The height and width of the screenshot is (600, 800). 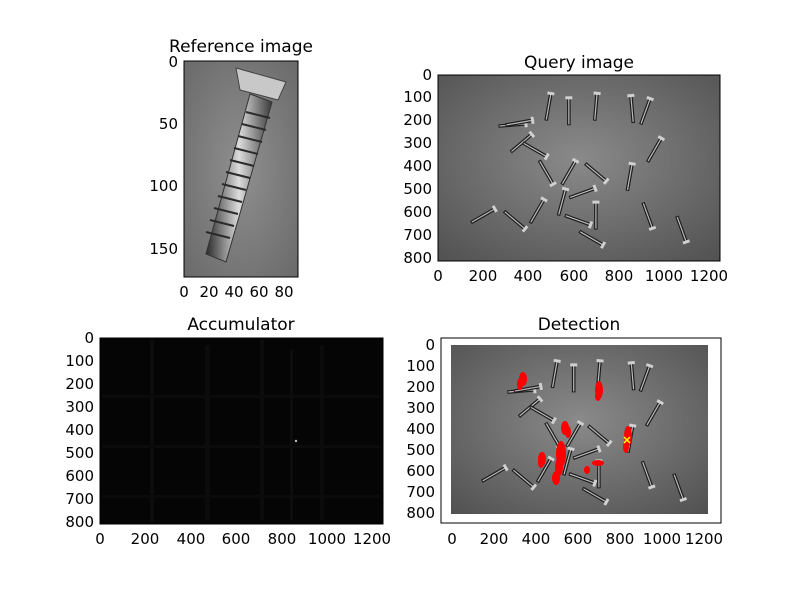 What do you see at coordinates (243, 539) in the screenshot?
I see `accumulator-x-ticks: 0 200 400 600 800 1000 1200` at bounding box center [243, 539].